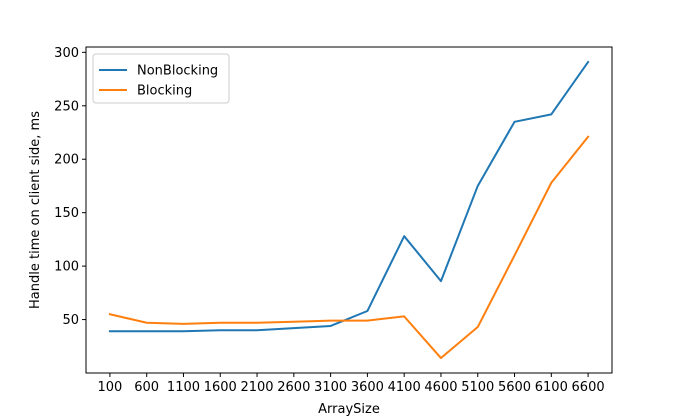 Image resolution: width=680 pixels, height=420 pixels. I want to click on y-tick-label: 100, so click(66, 267).